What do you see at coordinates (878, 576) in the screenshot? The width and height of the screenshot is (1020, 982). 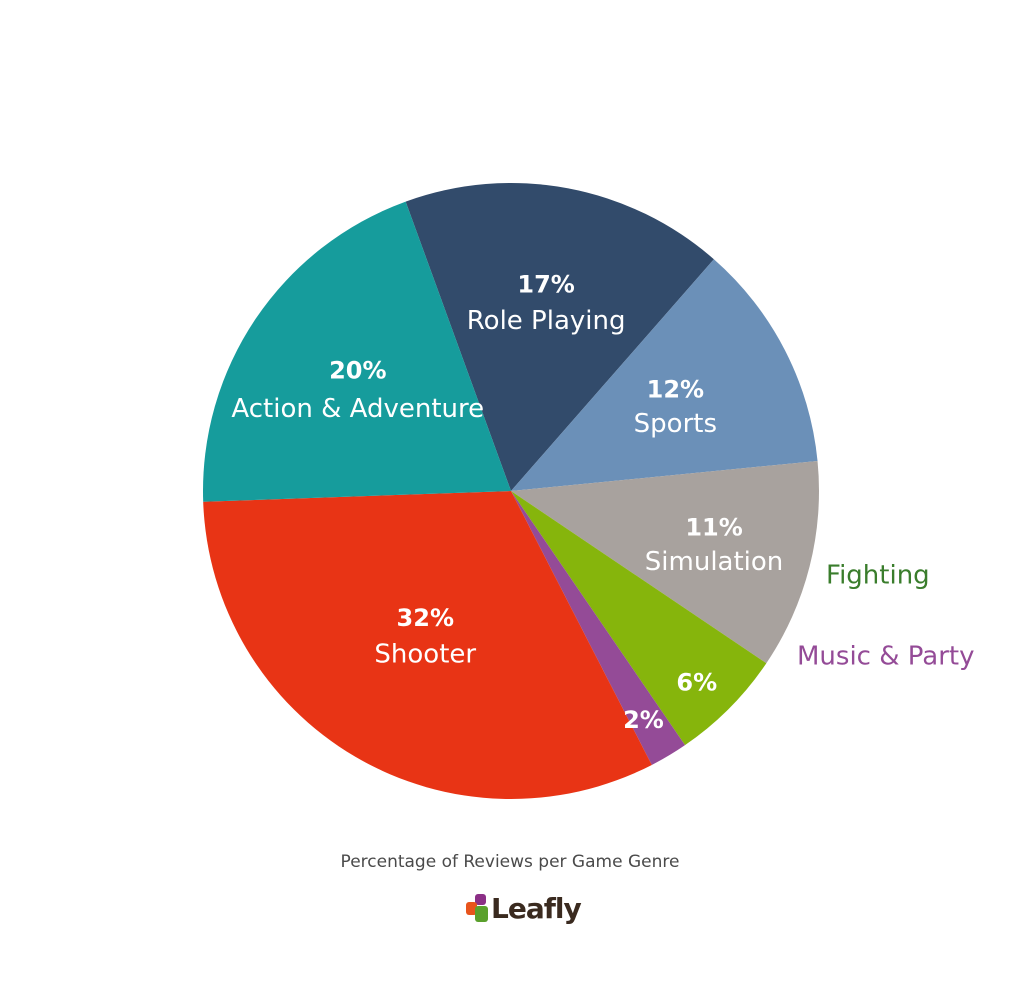 I see `slice-category-label: Fighting` at bounding box center [878, 576].